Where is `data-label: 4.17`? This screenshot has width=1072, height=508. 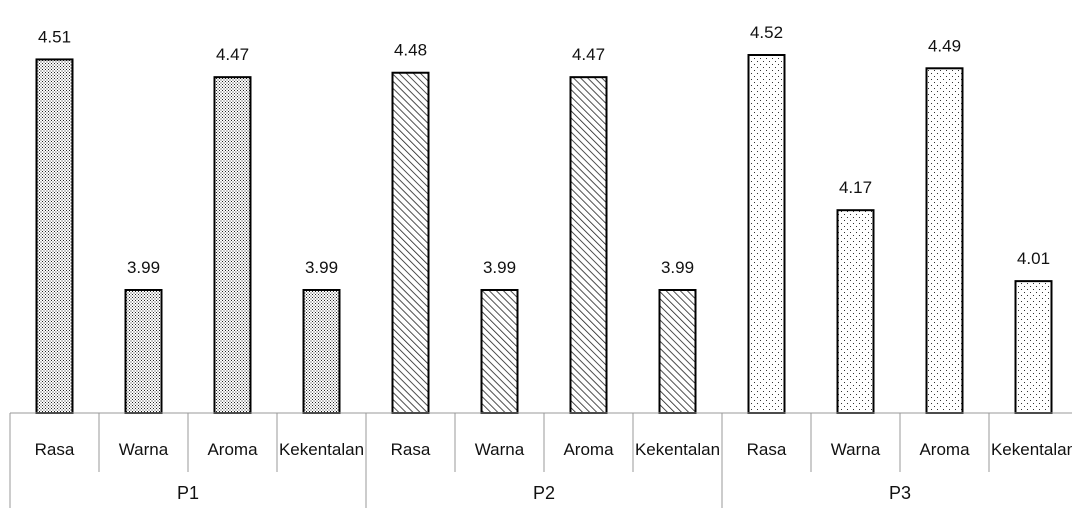 data-label: 4.17 is located at coordinates (855, 187).